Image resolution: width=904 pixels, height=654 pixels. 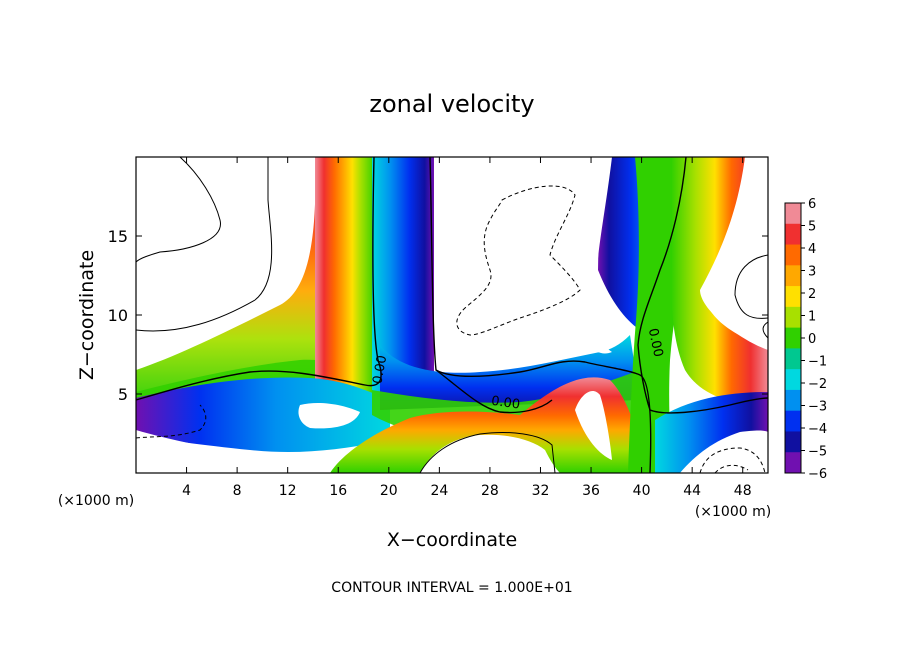 What do you see at coordinates (812, 339) in the screenshot?
I see `colorbar-tick-label: 0` at bounding box center [812, 339].